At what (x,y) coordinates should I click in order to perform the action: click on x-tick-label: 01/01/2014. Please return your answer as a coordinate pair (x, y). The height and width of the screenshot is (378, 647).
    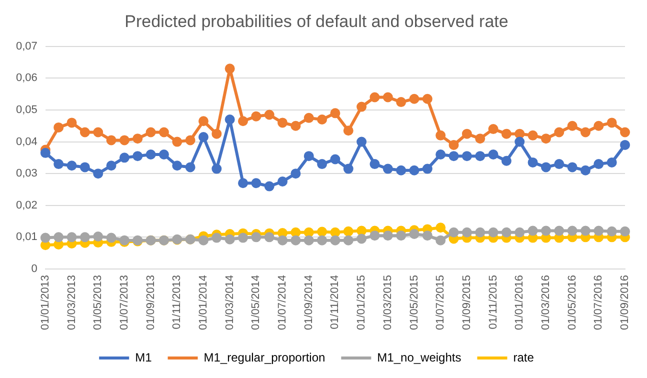
    Looking at the image, I should click on (204, 302).